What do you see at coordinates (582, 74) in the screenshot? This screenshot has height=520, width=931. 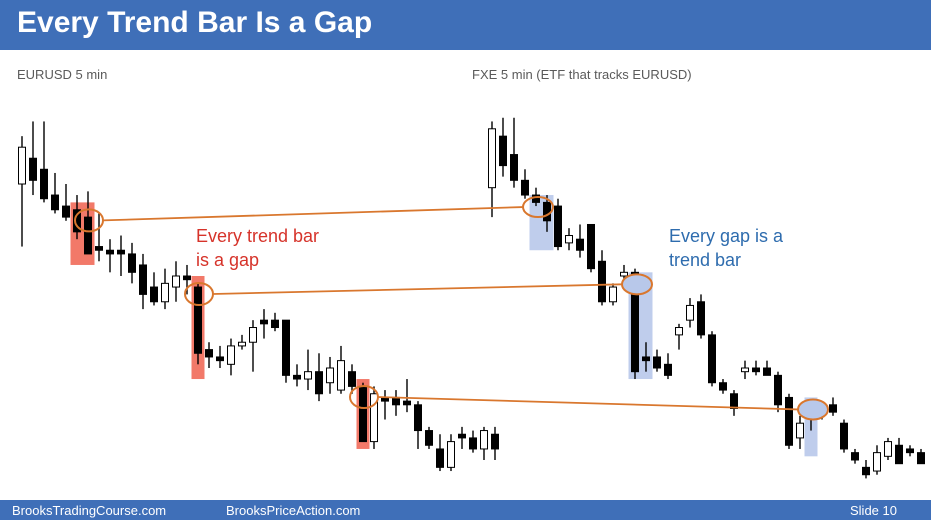 I see `right-chart-title: FXE 5 min (ETF that tracks EURUSD)` at bounding box center [582, 74].